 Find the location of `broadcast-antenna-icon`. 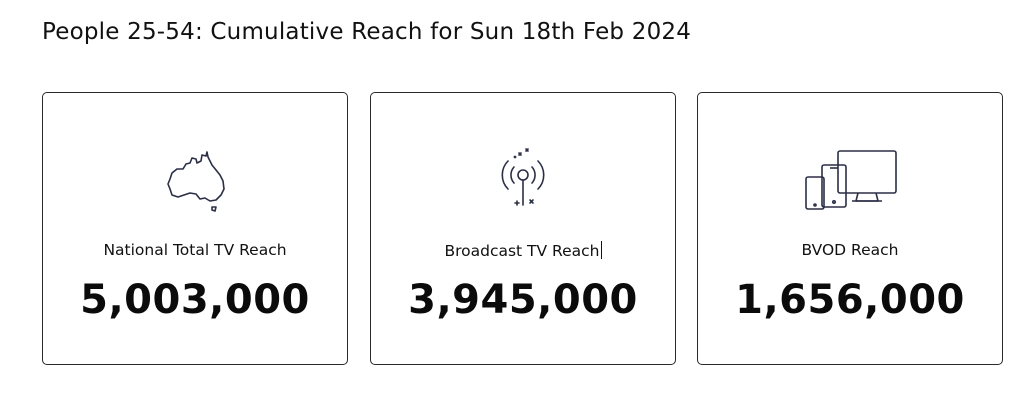

broadcast-antenna-icon is located at coordinates (523, 183).